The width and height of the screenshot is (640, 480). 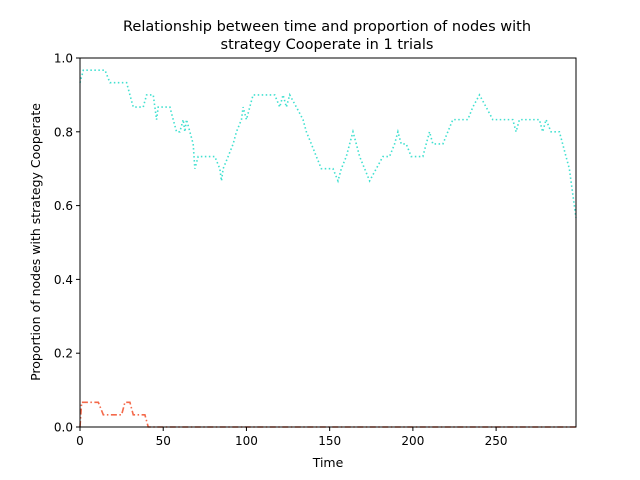 I want to click on x-tick-label: 0, so click(x=80, y=441).